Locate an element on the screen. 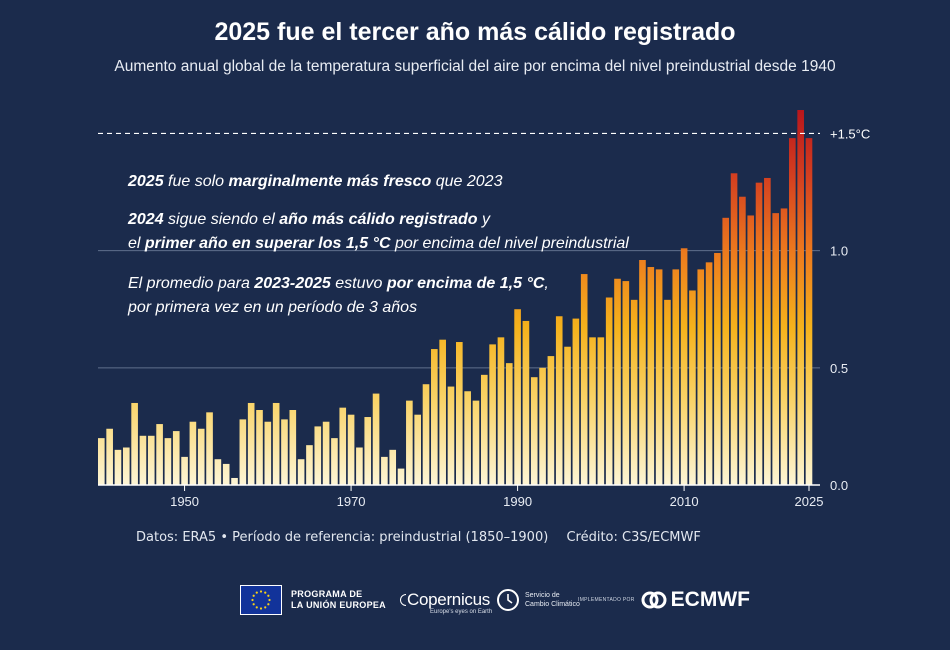  ecmwf-logo: IMPLEMENTADO POR ECMWF is located at coordinates (664, 600).